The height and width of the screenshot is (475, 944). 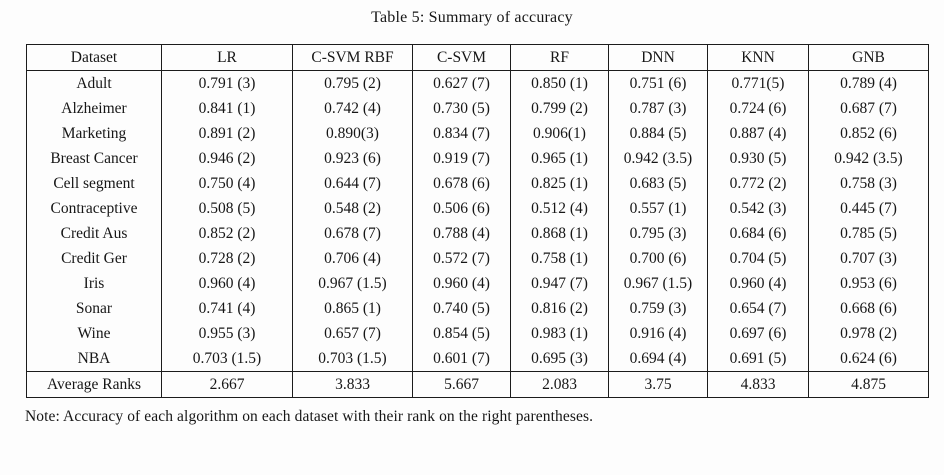 I want to click on accuracy-cell: 0.684 (6), so click(x=758, y=233).